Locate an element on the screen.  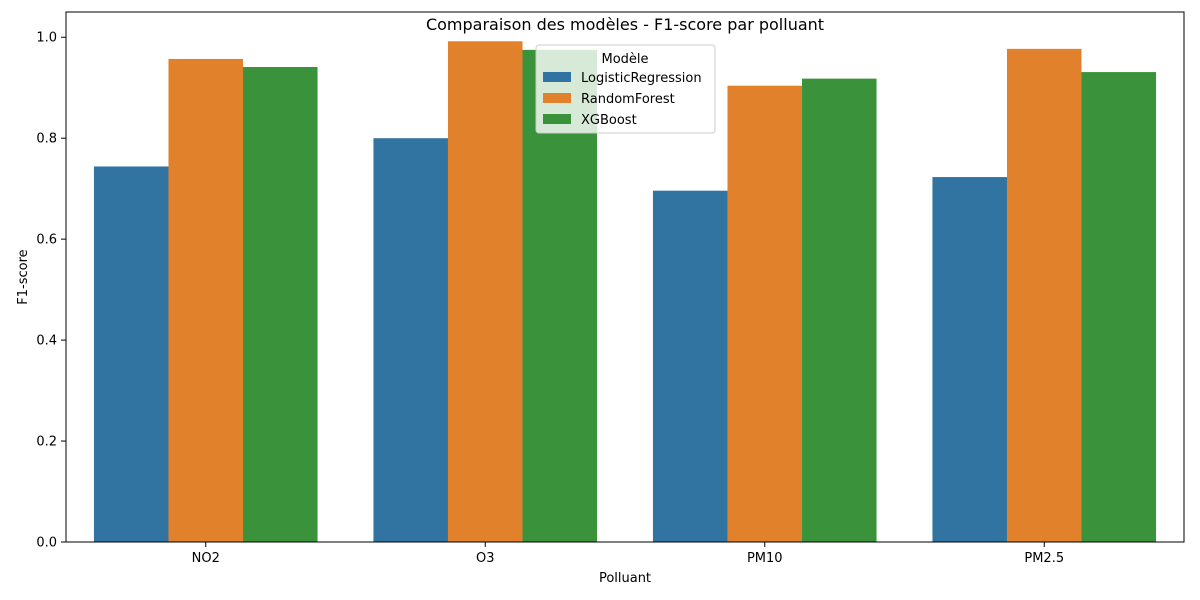
x-tick-label: PM10 is located at coordinates (765, 558).